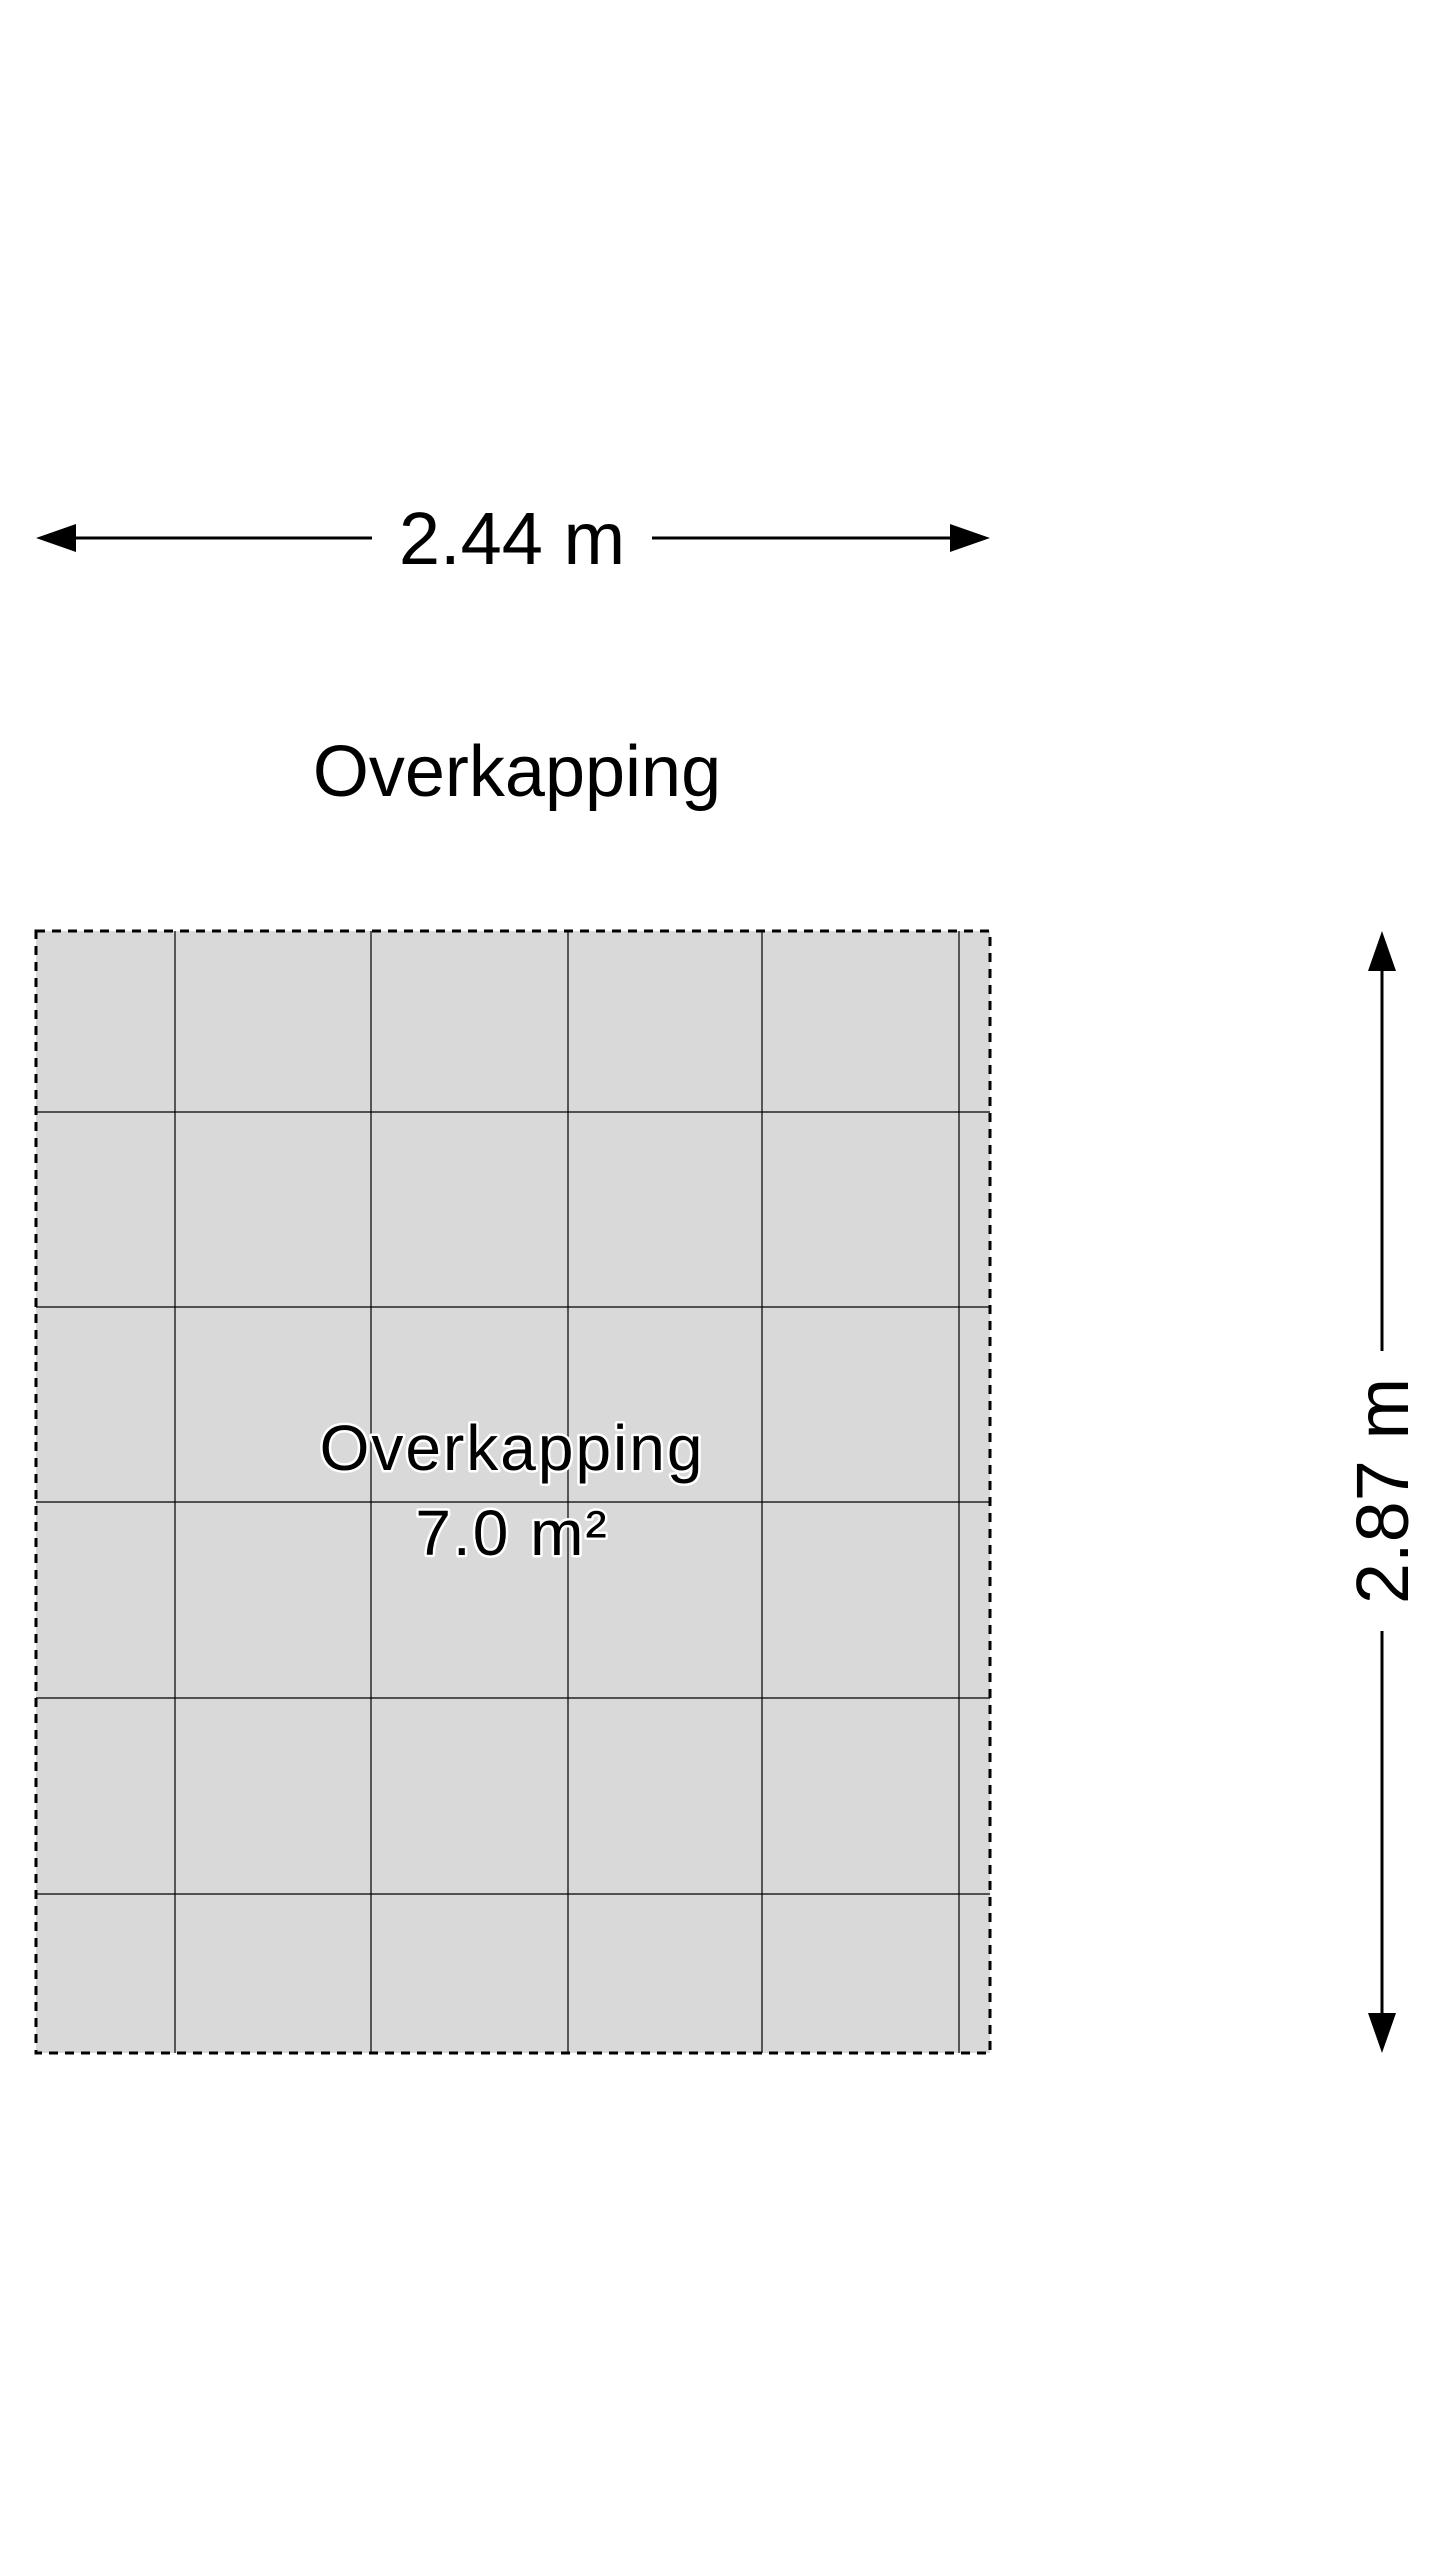 The image size is (1440, 2560). Describe the element at coordinates (1382, 2033) in the screenshot. I see `arrow-down-icon` at that location.